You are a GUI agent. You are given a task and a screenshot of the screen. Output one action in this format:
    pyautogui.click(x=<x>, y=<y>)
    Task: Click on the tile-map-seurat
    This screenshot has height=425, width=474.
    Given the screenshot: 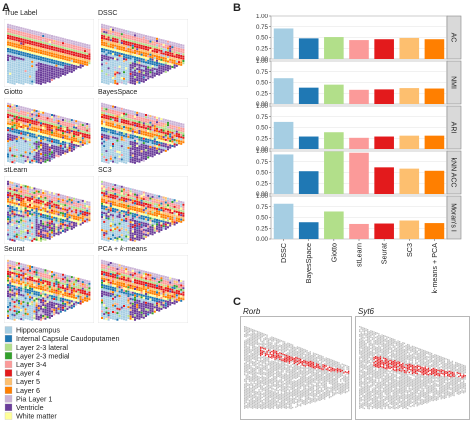 What is the action you would take?
    pyautogui.click(x=49, y=289)
    